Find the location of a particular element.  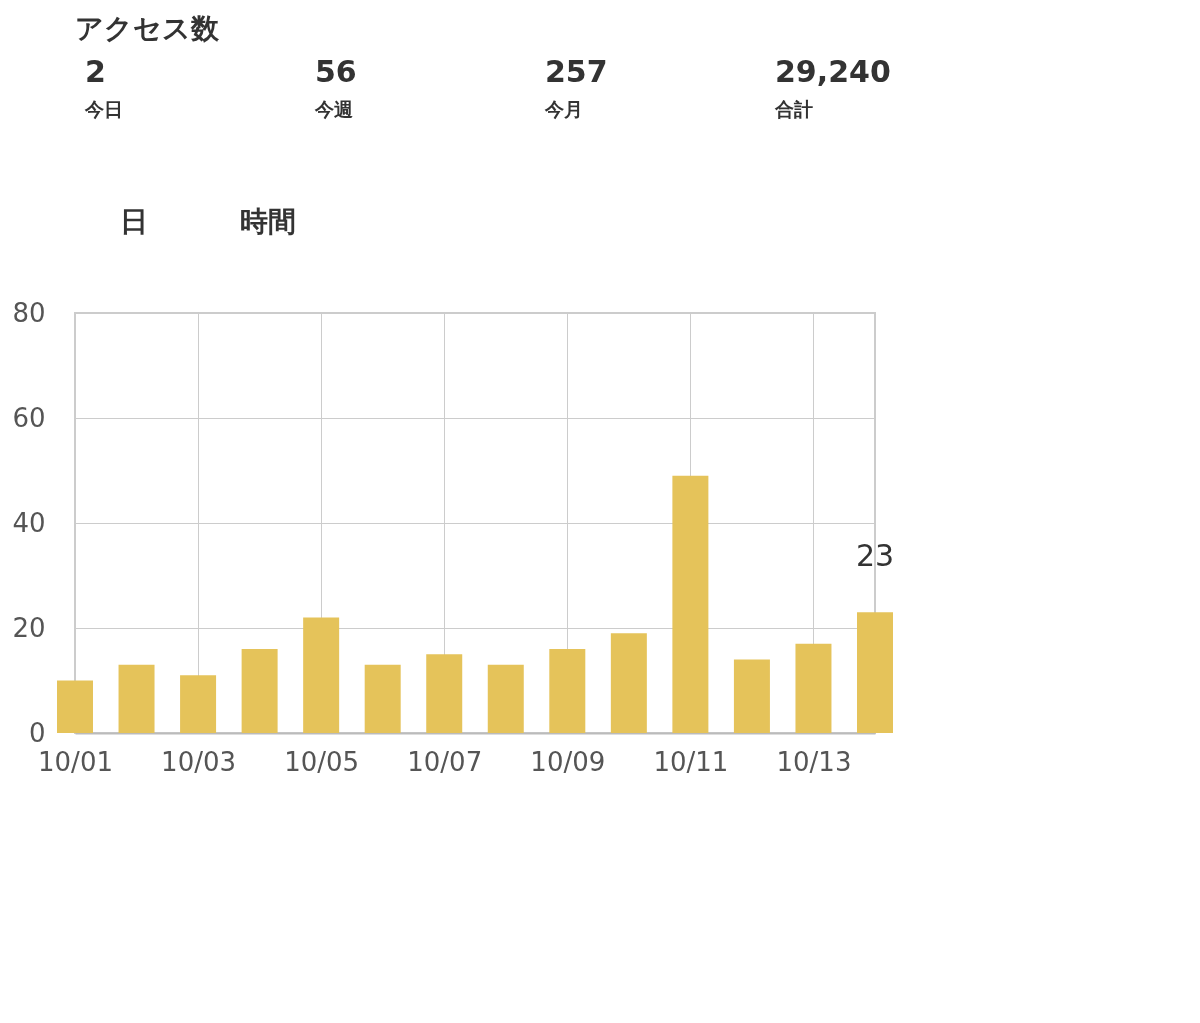

text: 29,240 is located at coordinates (833, 71).